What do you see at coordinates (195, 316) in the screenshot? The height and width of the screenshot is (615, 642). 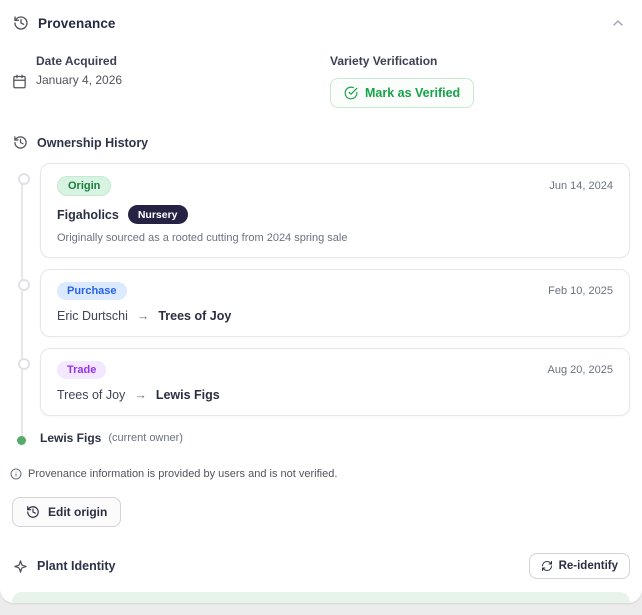 I see `event-to: Trees of Joy` at bounding box center [195, 316].